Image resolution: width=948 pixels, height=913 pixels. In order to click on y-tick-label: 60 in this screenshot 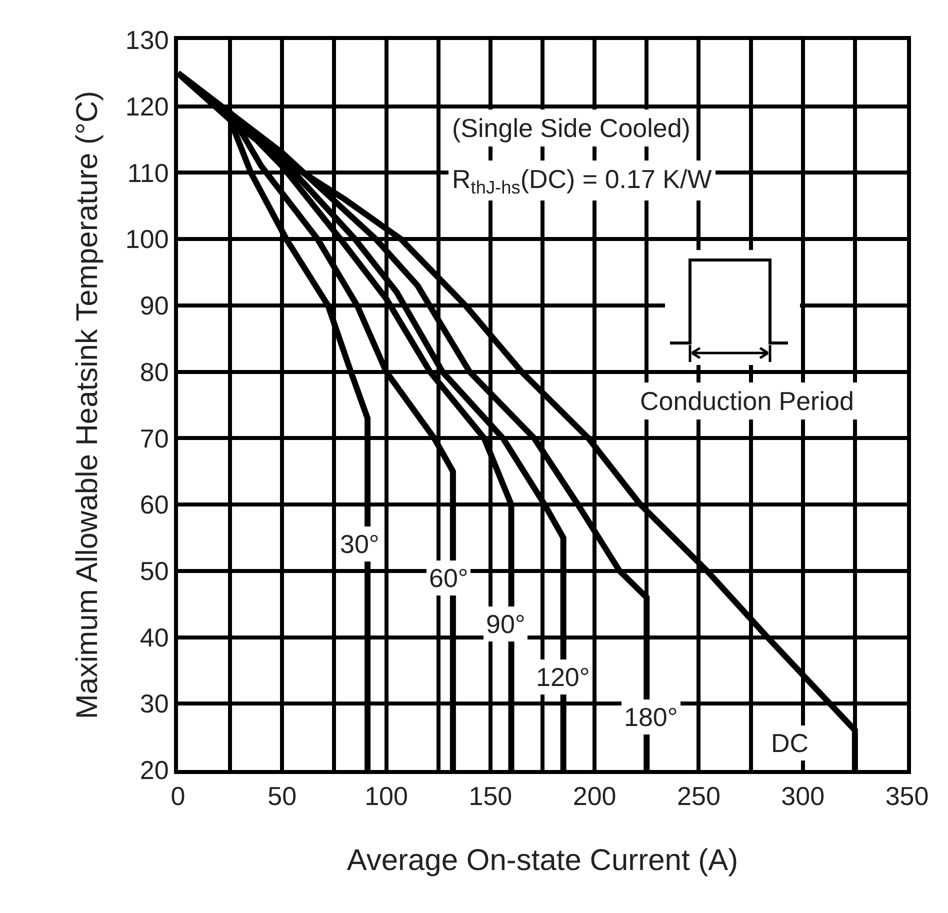, I will do `click(154, 505)`.